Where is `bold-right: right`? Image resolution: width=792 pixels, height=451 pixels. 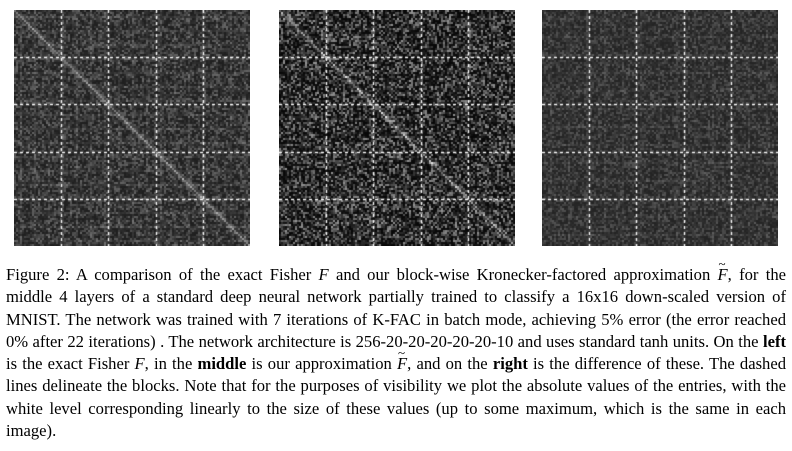
bold-right: right is located at coordinates (510, 364).